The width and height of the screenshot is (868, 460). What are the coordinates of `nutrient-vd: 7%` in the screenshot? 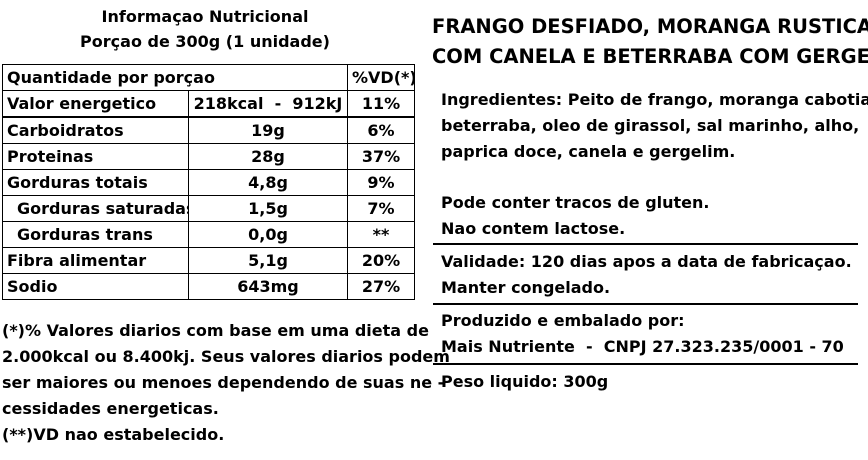 It's located at (381, 208).